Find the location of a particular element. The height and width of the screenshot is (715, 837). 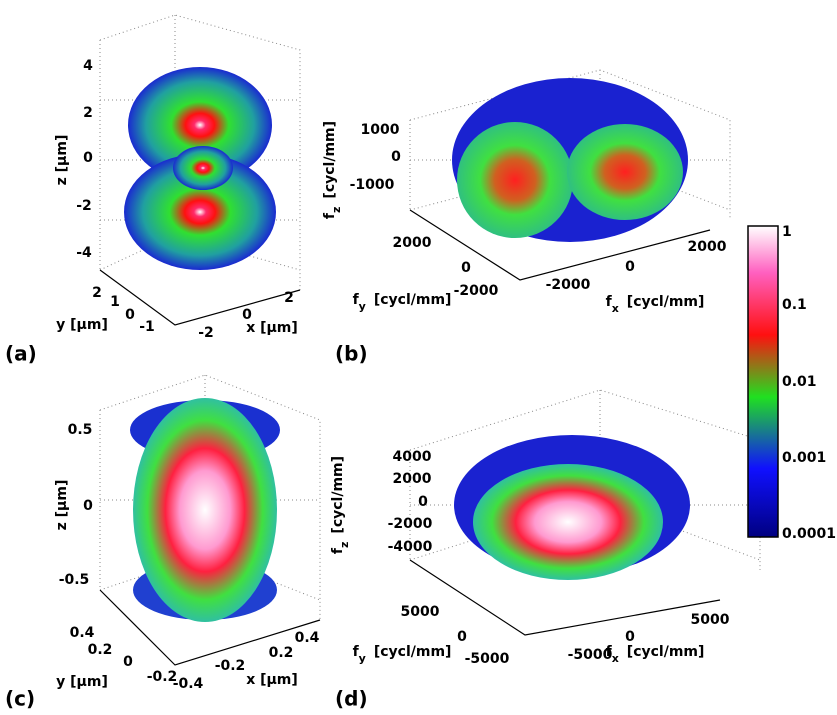

panel-label: (c) is located at coordinates (20, 699).